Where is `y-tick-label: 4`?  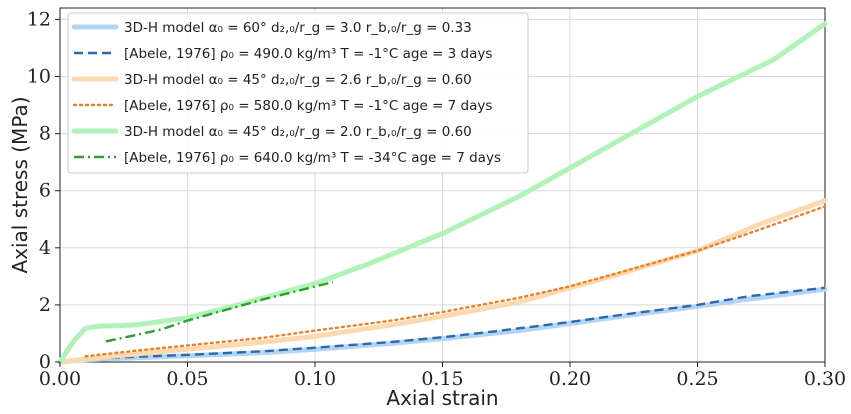 y-tick-label: 4 is located at coordinates (45, 248).